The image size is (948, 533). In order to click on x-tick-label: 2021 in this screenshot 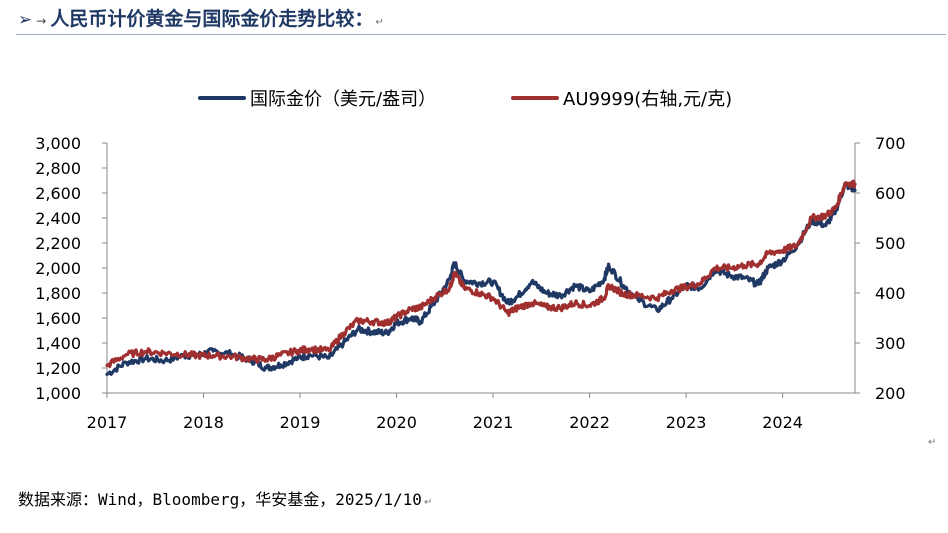, I will do `click(493, 422)`.